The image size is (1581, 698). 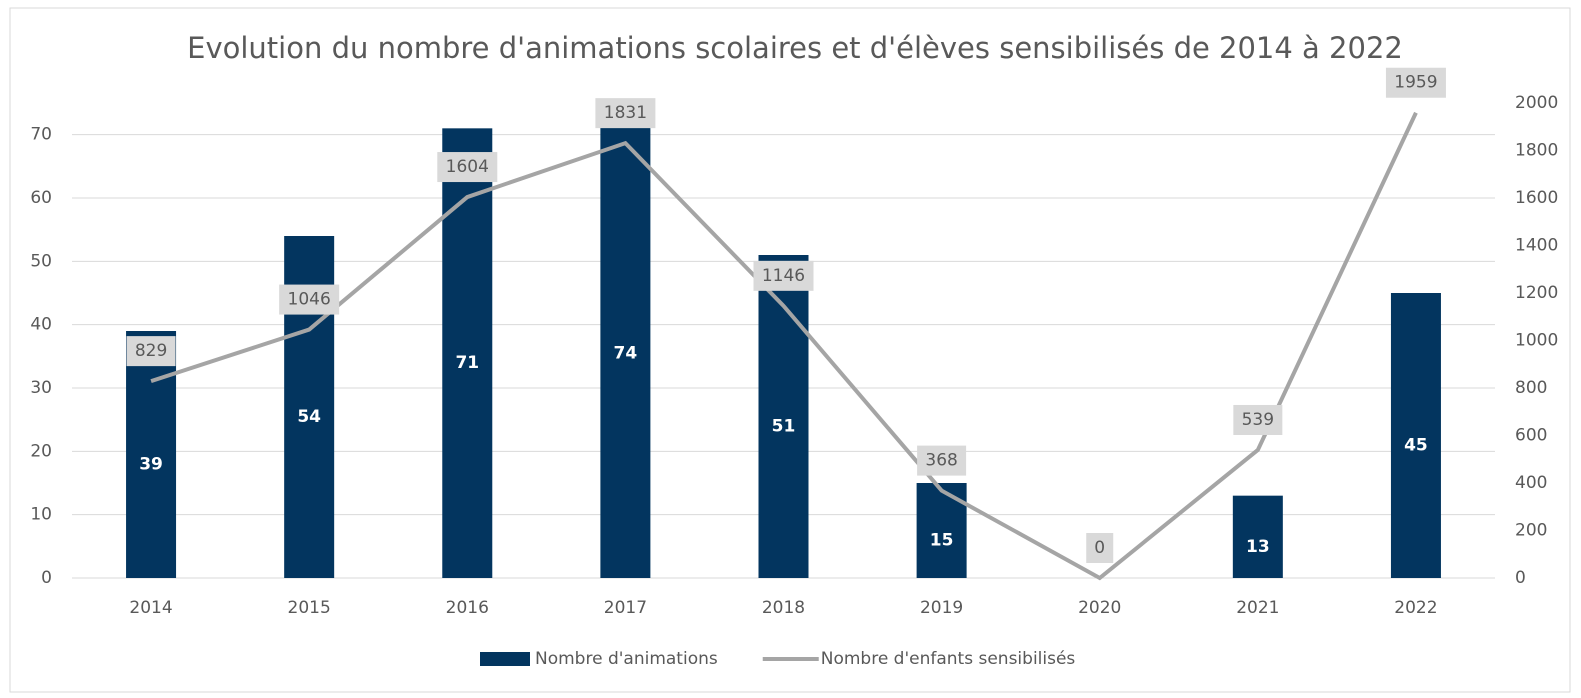 What do you see at coordinates (783, 608) in the screenshot?
I see `x-tick-label: 2018` at bounding box center [783, 608].